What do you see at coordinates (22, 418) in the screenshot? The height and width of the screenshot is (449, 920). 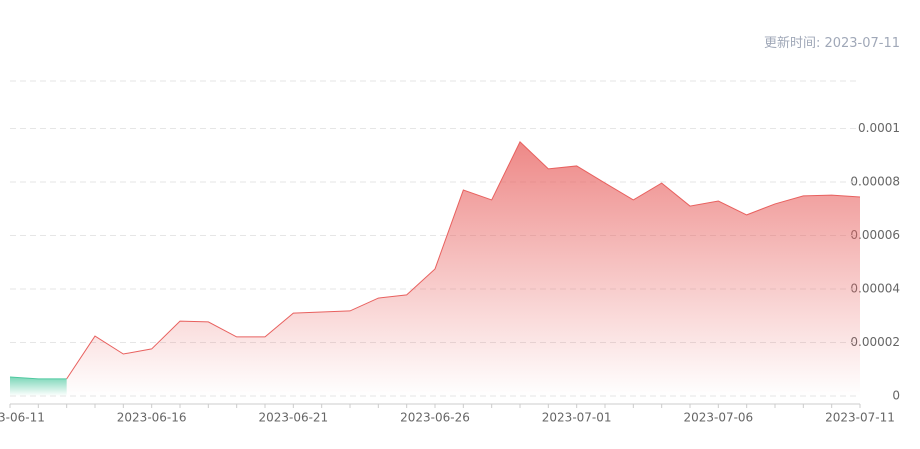 I see `x-tick-label: 2023-06-11` at bounding box center [22, 418].